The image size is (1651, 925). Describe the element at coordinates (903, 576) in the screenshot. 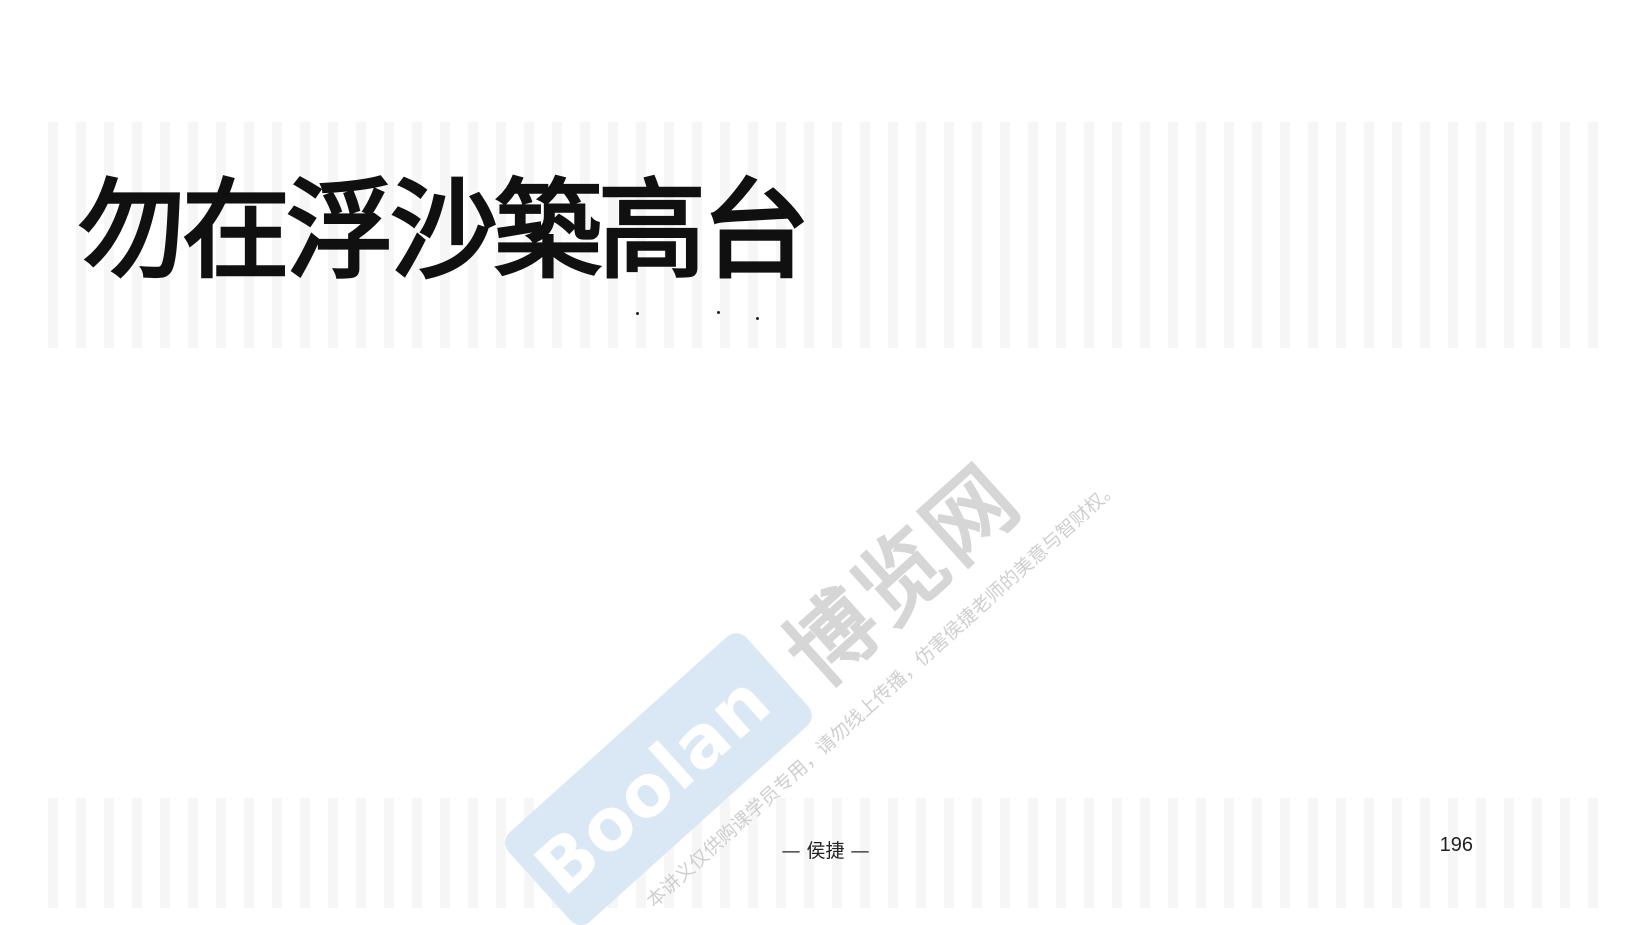

I see `watermark-brand: 博览网` at that location.